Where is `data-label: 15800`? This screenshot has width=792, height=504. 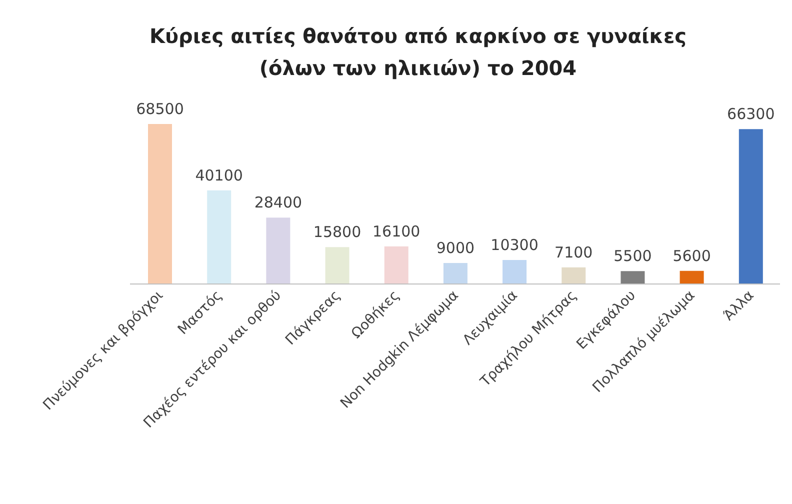 data-label: 15800 is located at coordinates (337, 232).